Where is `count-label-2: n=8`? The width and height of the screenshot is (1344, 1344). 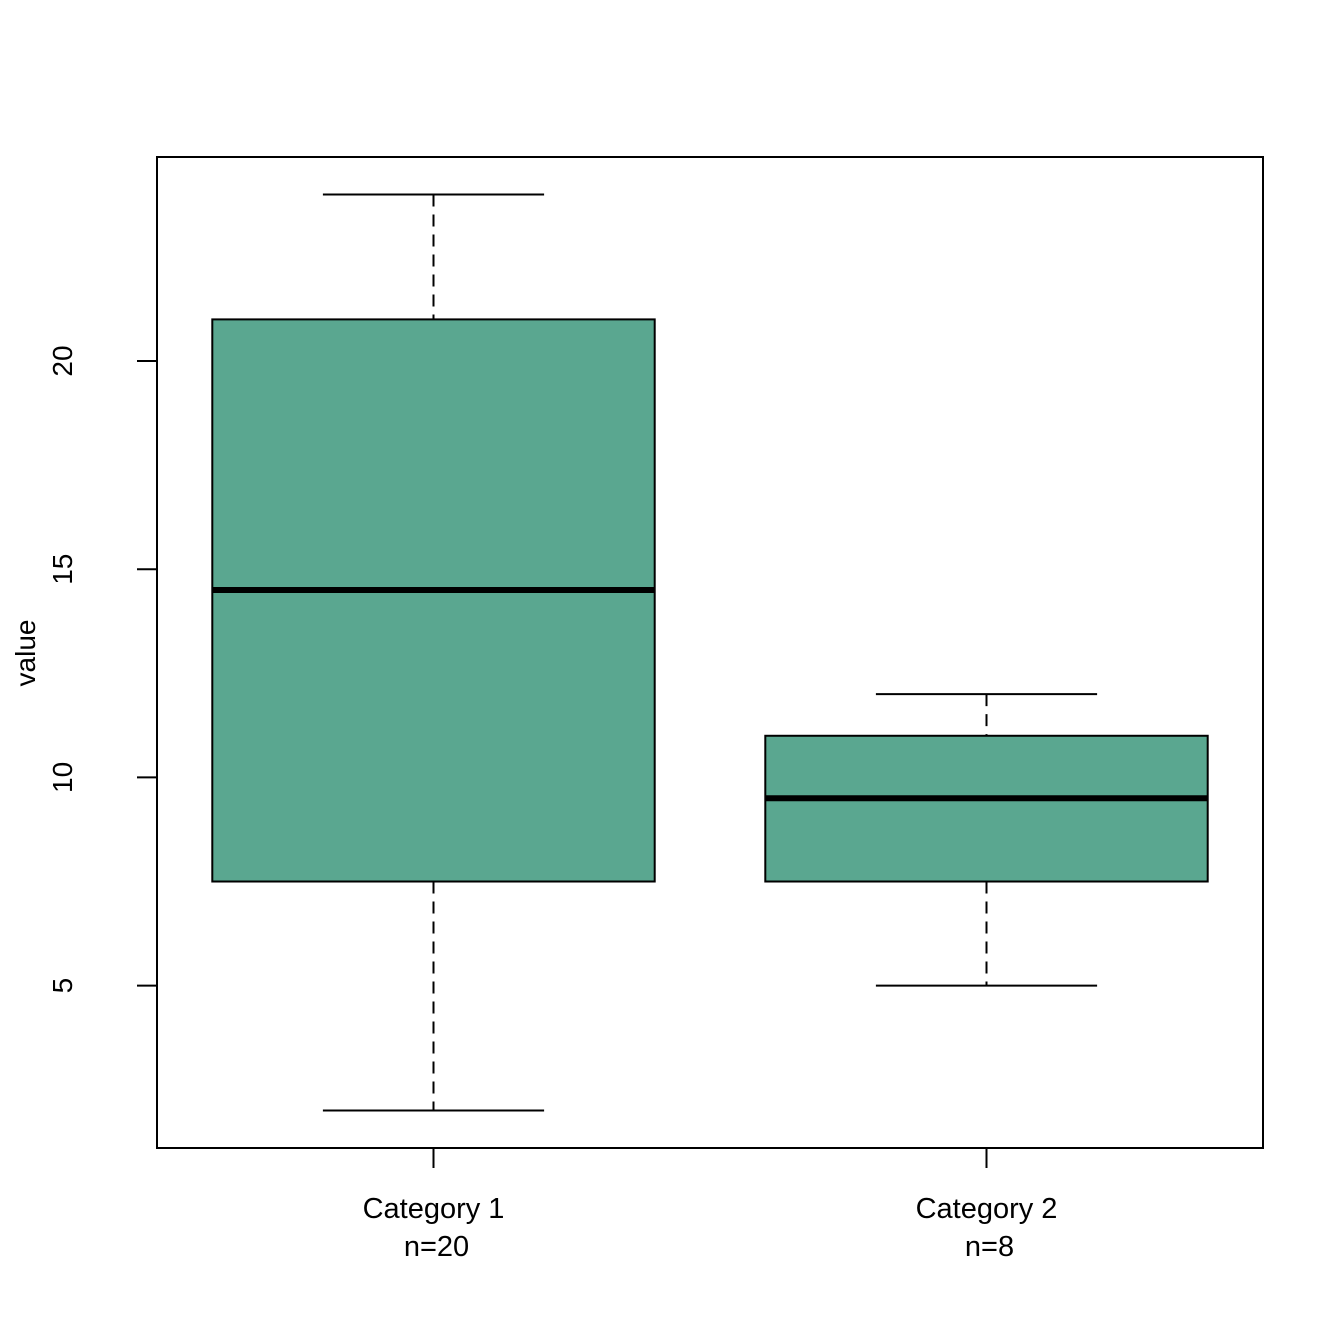 count-label-2: n=8 is located at coordinates (989, 1247).